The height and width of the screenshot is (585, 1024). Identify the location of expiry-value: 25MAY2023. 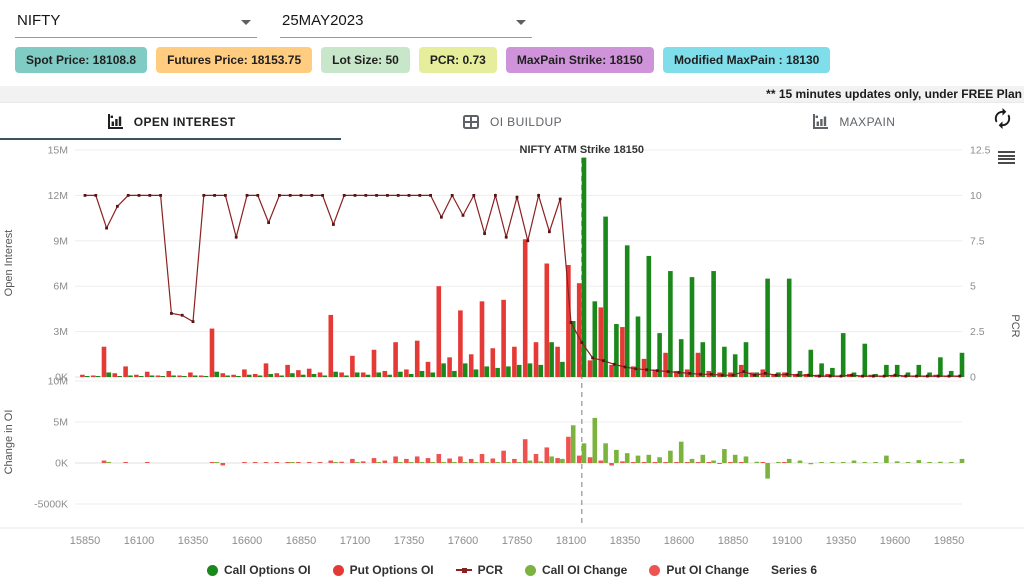
(323, 20).